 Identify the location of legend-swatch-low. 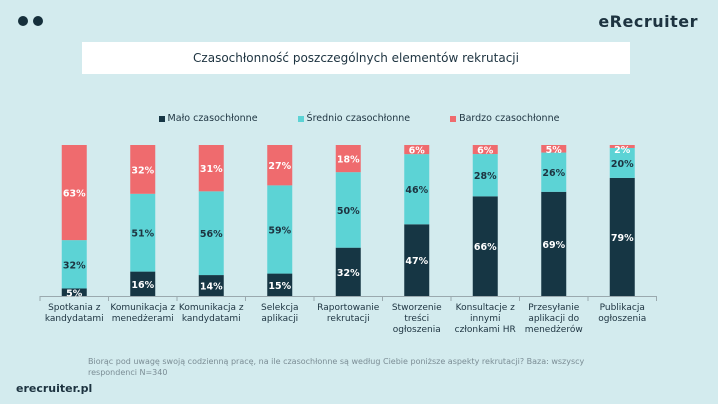
(161, 118).